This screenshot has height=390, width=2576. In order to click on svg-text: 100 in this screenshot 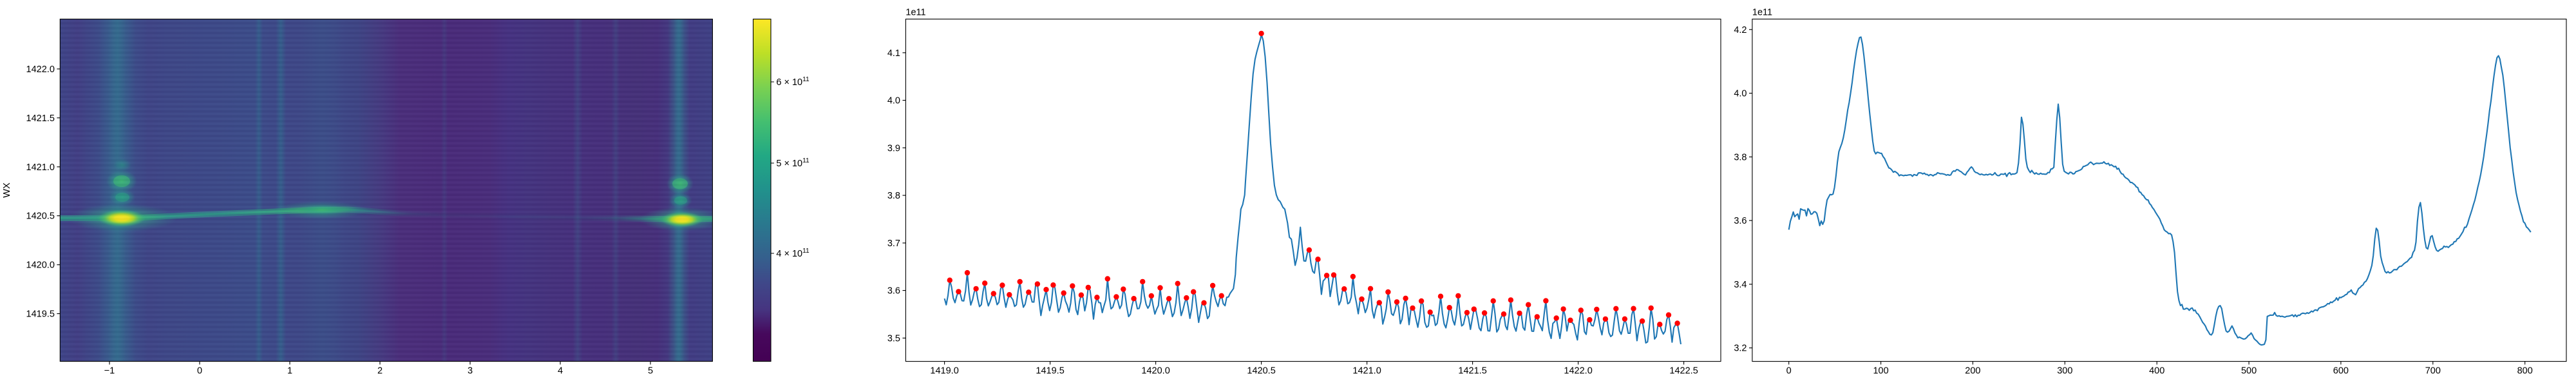, I will do `click(1880, 371)`.